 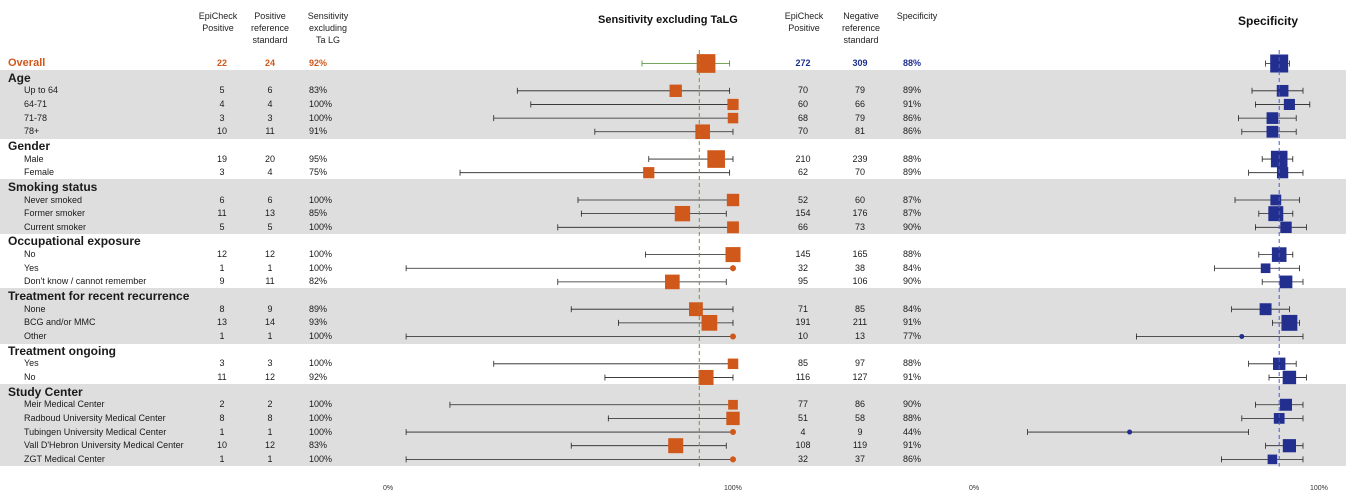 What do you see at coordinates (912, 308) in the screenshot?
I see `specificity-value: 84%` at bounding box center [912, 308].